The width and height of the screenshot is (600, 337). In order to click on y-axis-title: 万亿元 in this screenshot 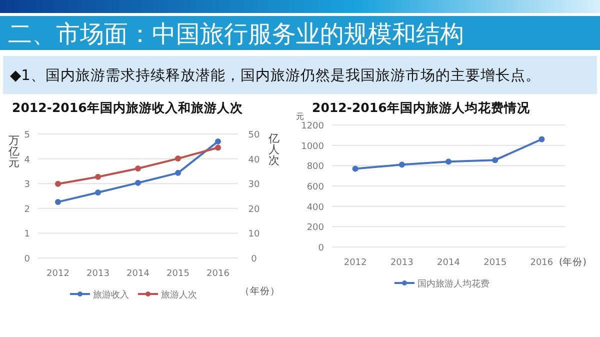, I will do `click(14, 151)`.